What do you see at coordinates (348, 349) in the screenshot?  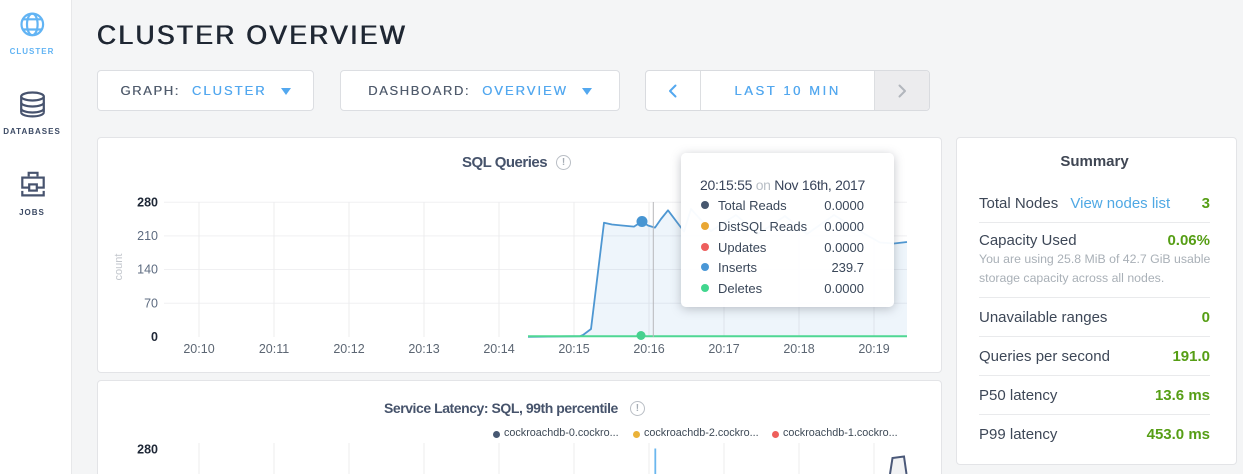 I see `svg-text: 20:12` at bounding box center [348, 349].